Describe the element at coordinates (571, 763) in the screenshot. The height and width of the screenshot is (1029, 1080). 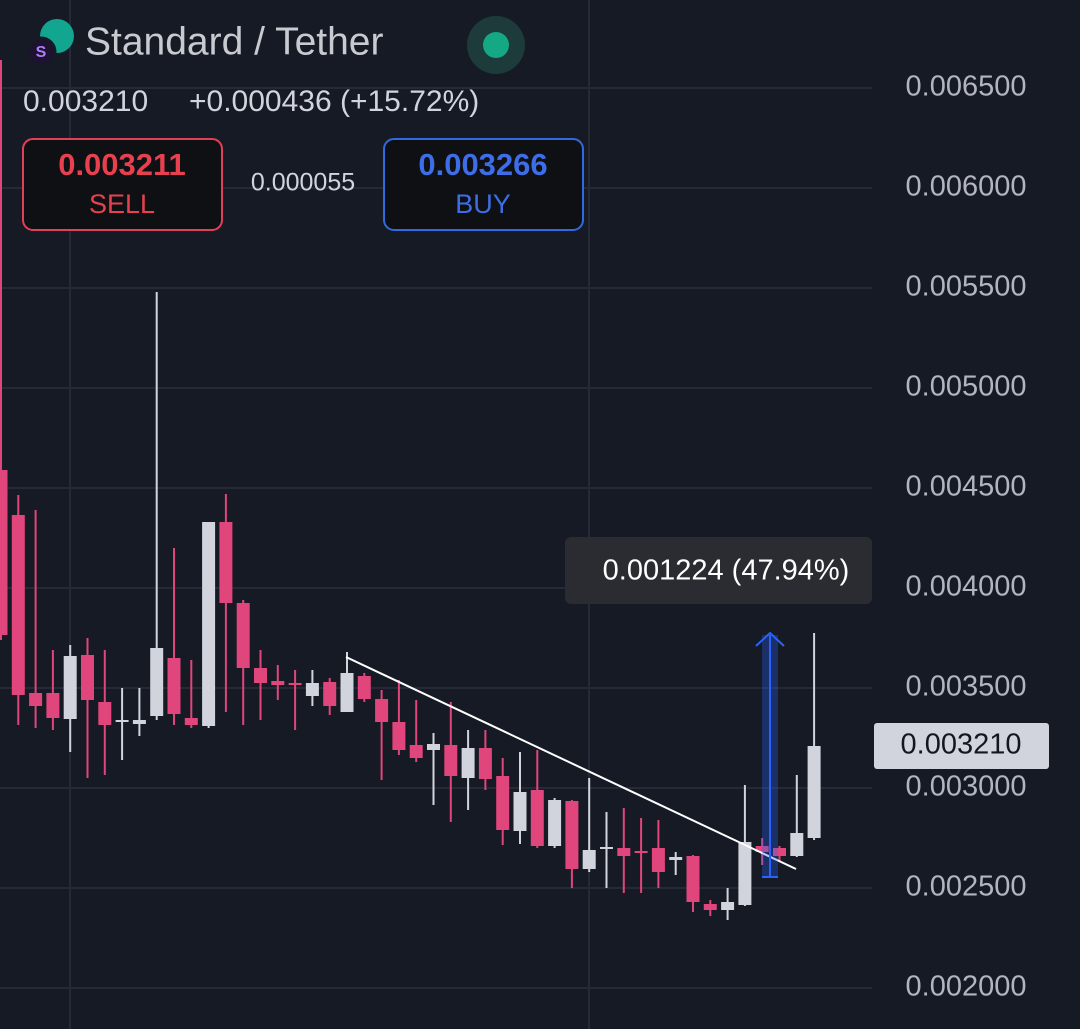
I see `trend-line` at that location.